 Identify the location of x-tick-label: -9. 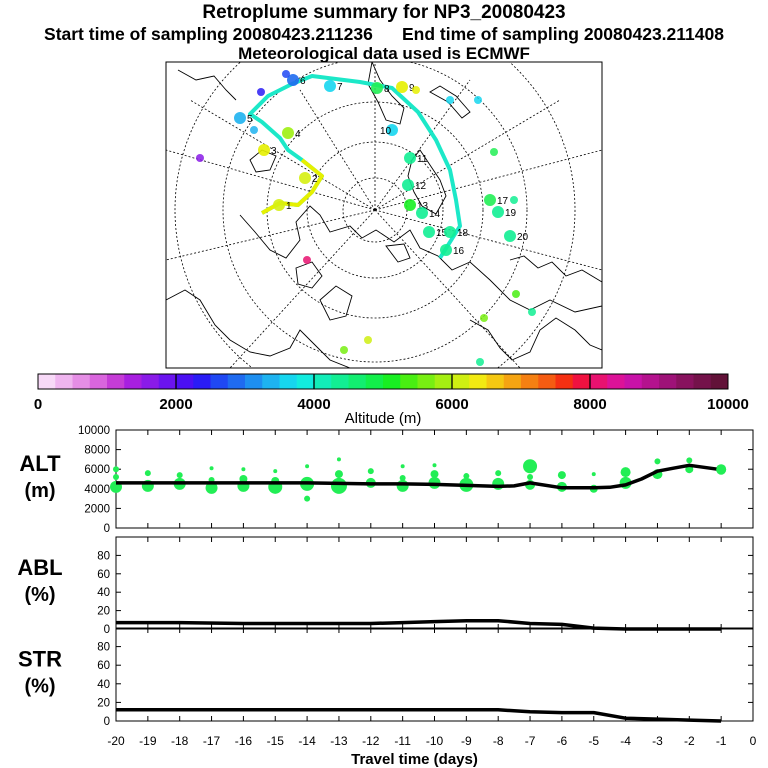
(466, 741).